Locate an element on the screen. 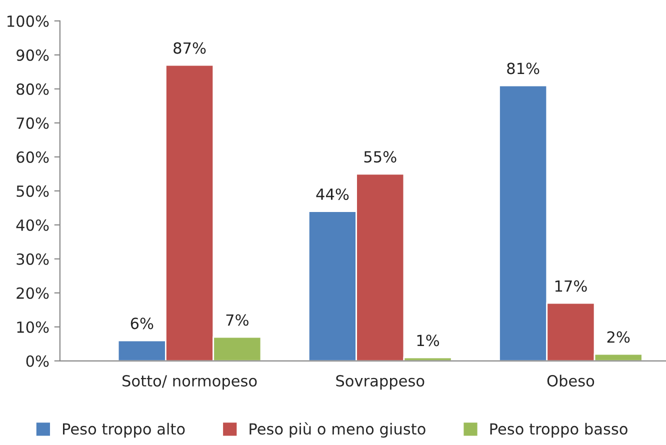 The image size is (666, 445). data-label: 6% is located at coordinates (142, 324).